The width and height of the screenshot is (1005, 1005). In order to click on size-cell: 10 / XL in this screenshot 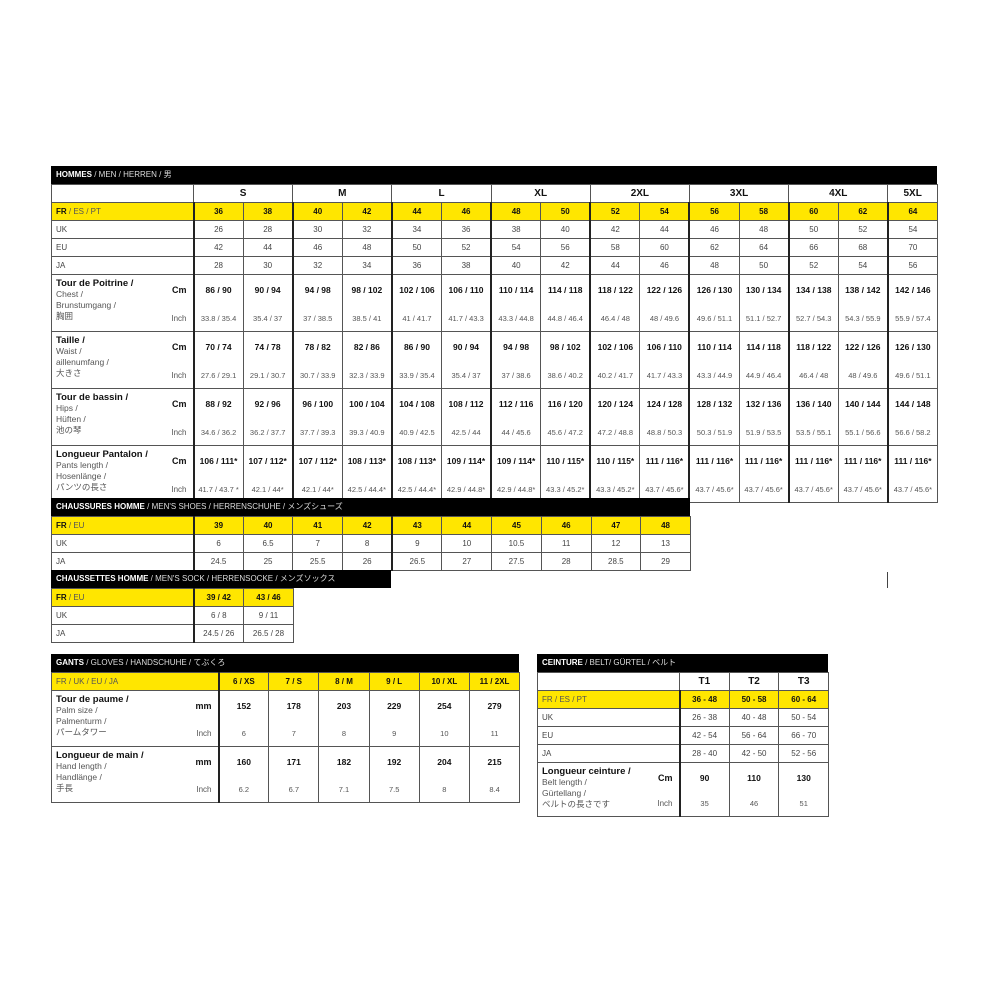, I will do `click(444, 681)`.